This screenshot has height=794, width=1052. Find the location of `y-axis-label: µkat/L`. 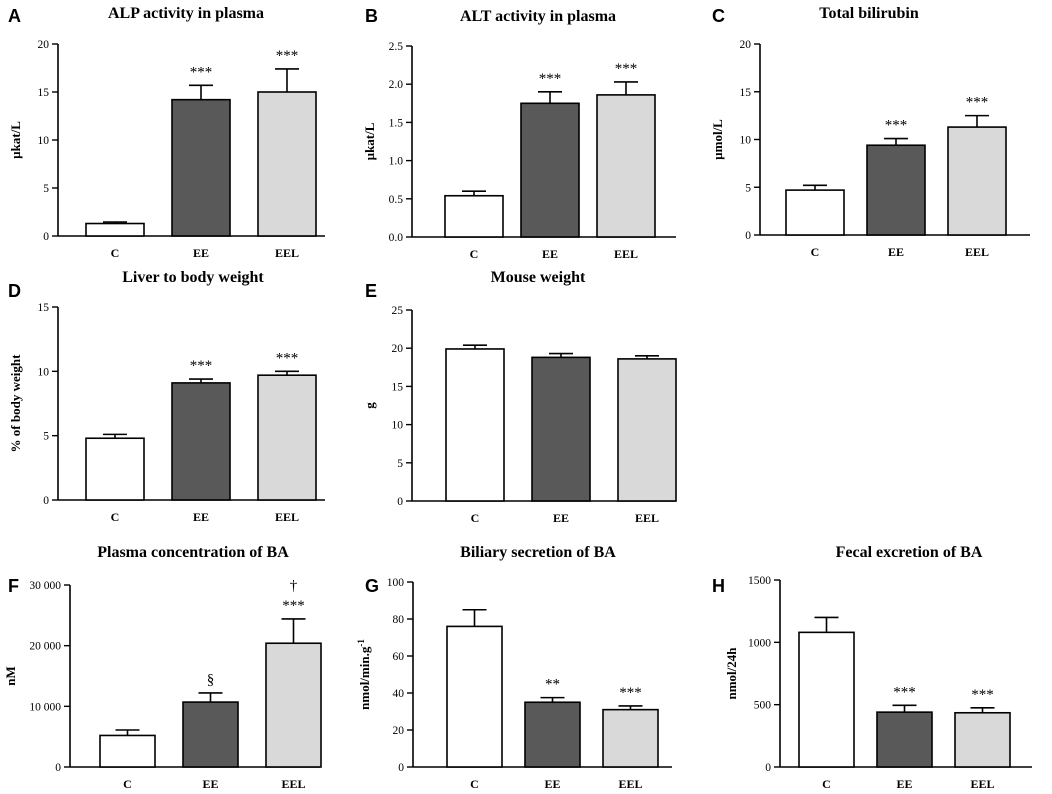

y-axis-label: µkat/L is located at coordinates (369, 141).